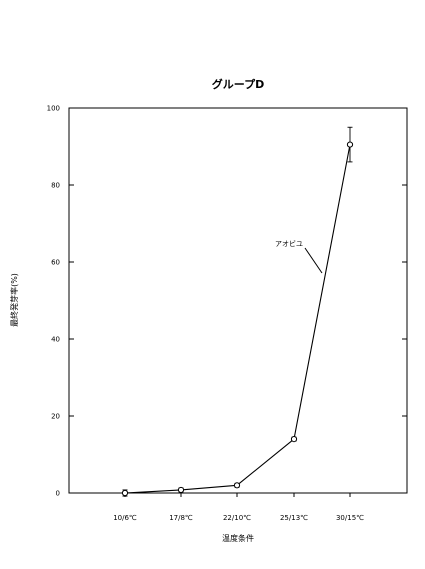 The width and height of the screenshot is (425, 569). Describe the element at coordinates (238, 84) in the screenshot. I see `chart-title: グループD` at that location.